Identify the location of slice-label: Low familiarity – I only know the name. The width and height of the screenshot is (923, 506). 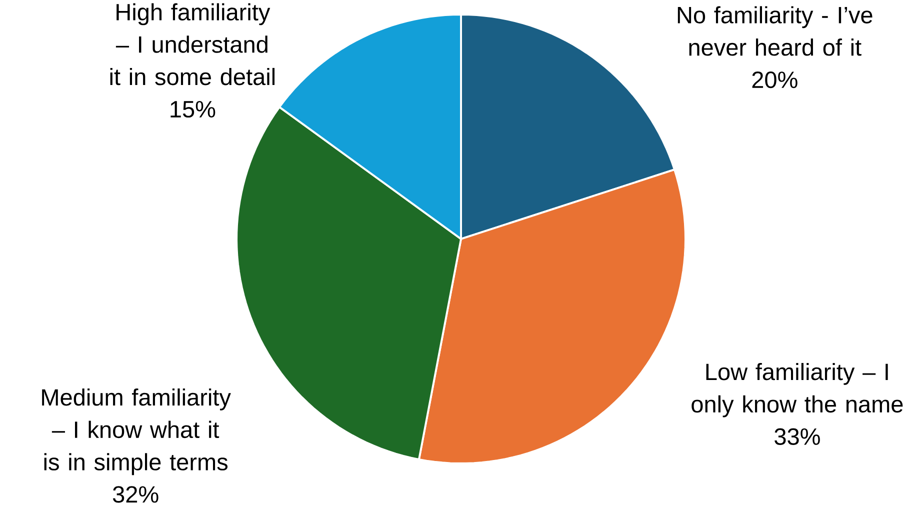
(797, 390).